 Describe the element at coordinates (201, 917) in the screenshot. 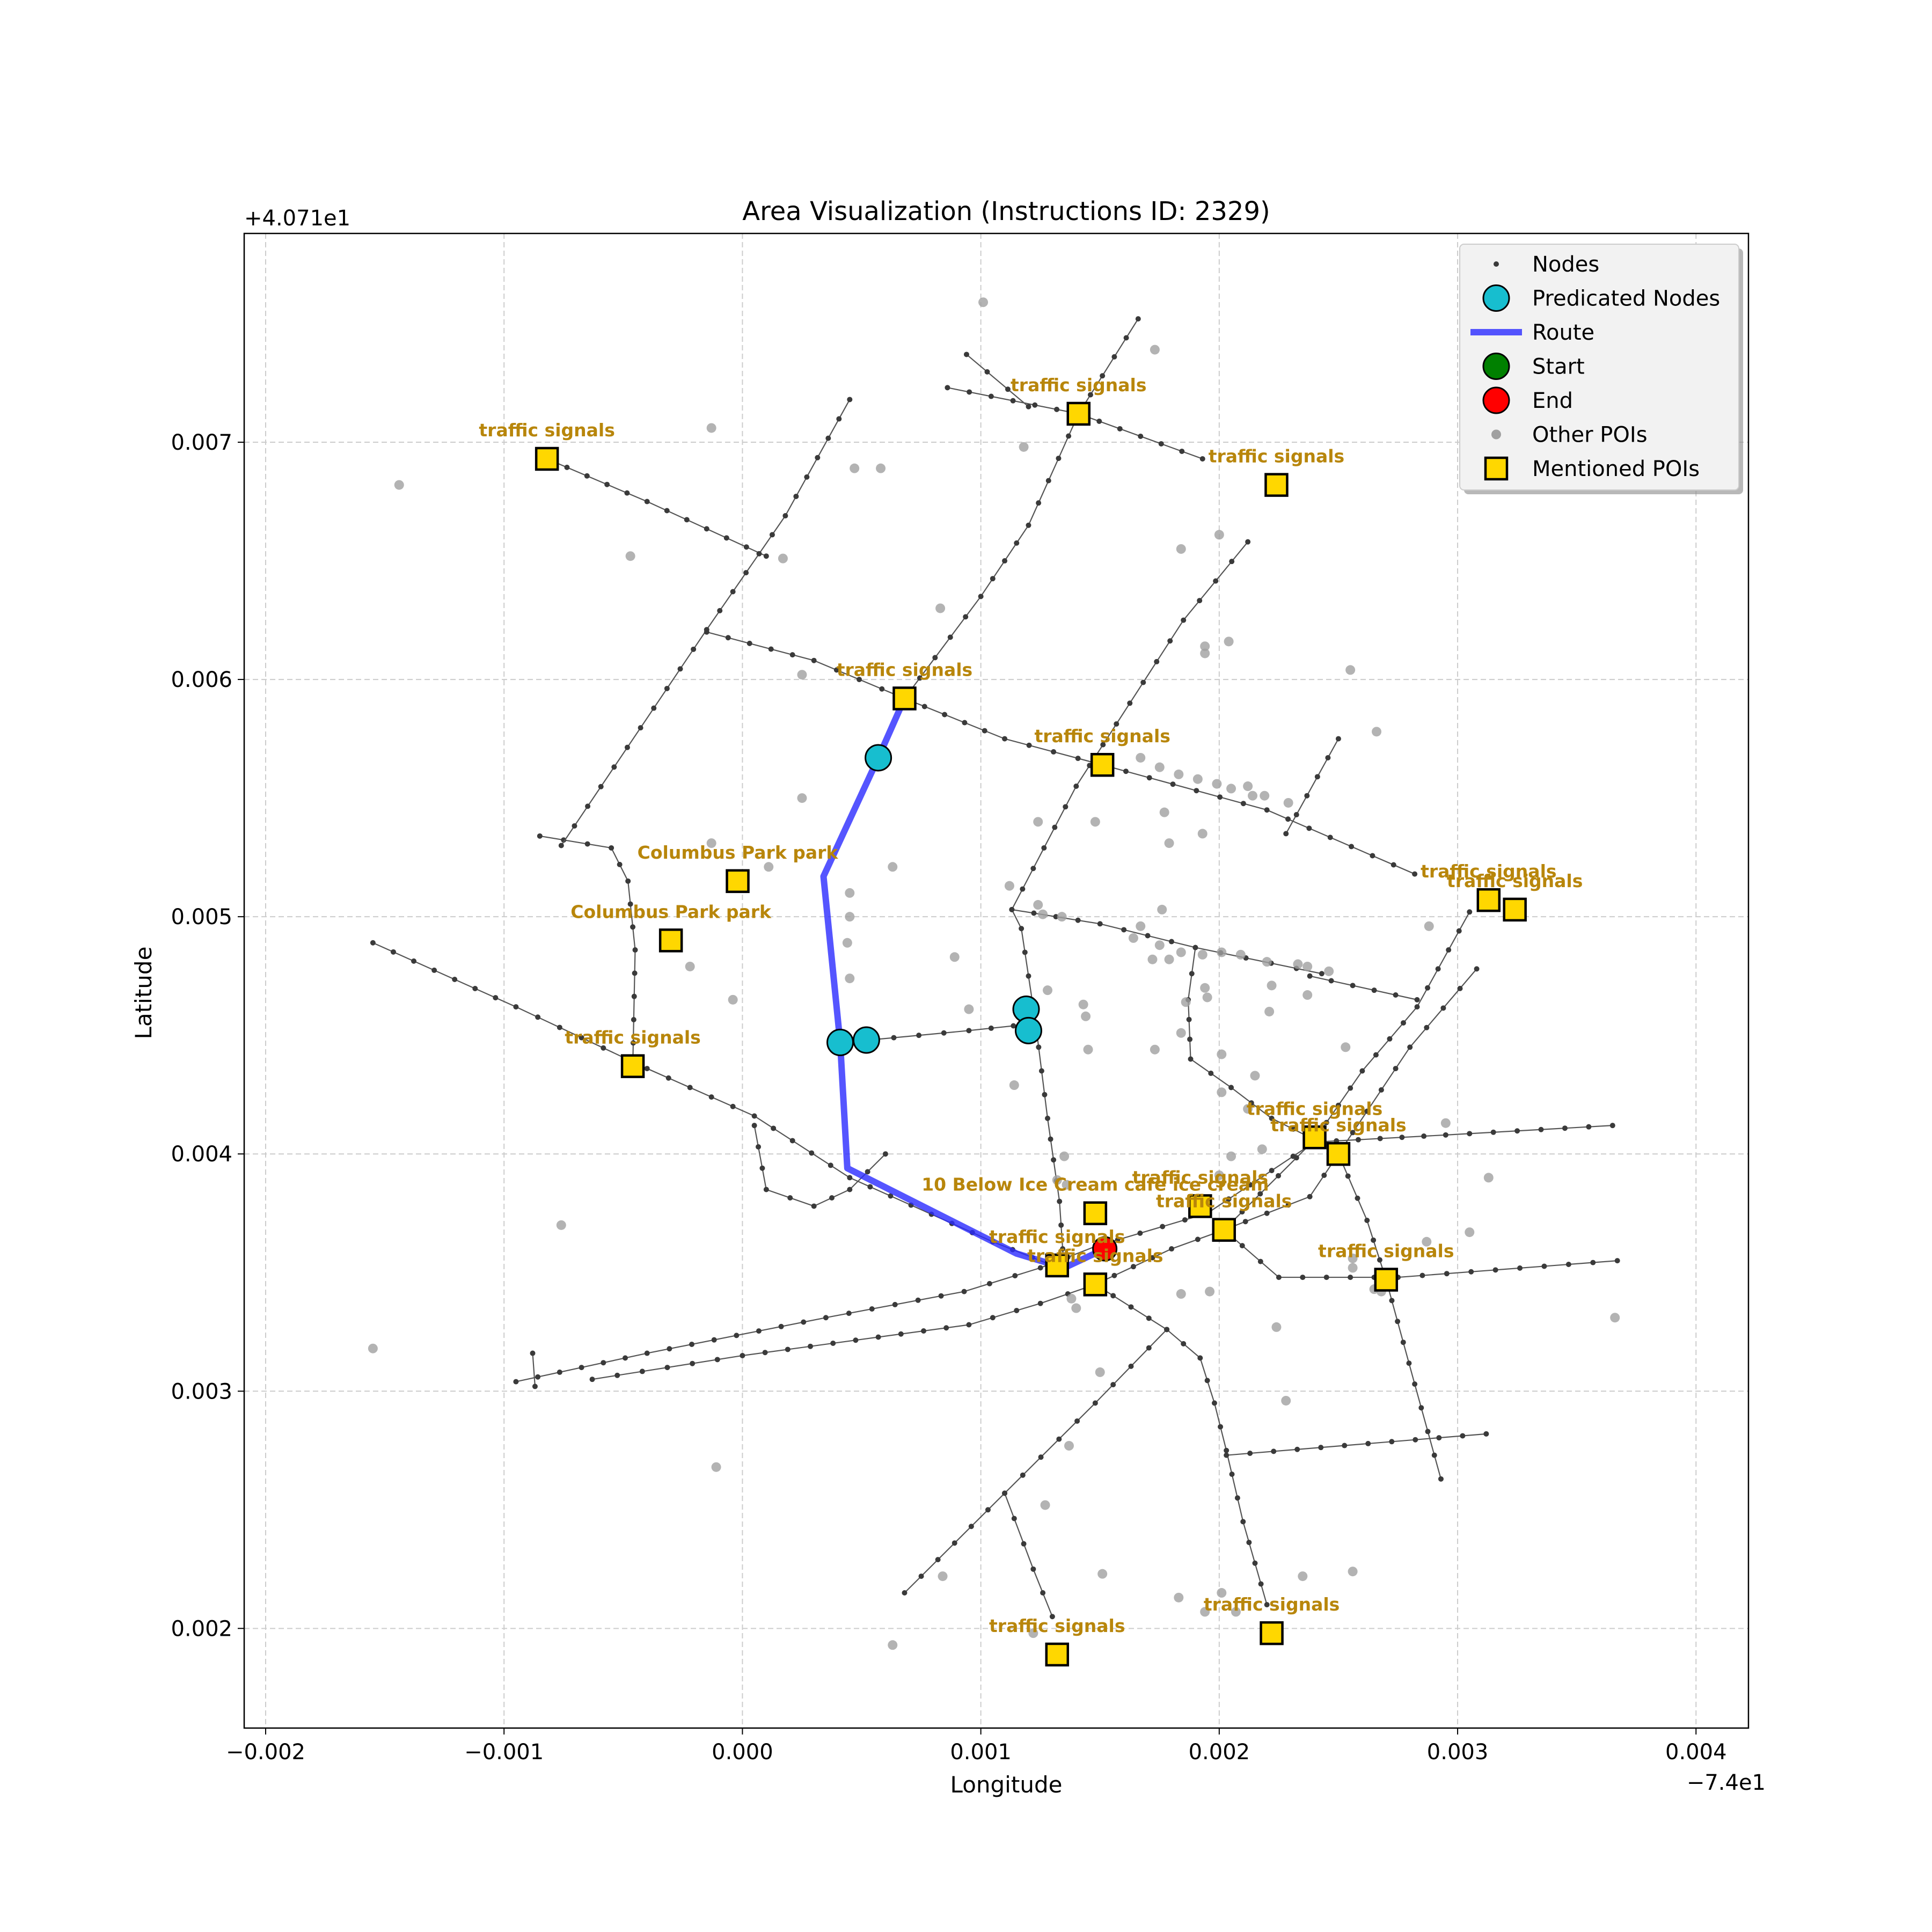

I see `y-tick-label: 0.005` at that location.